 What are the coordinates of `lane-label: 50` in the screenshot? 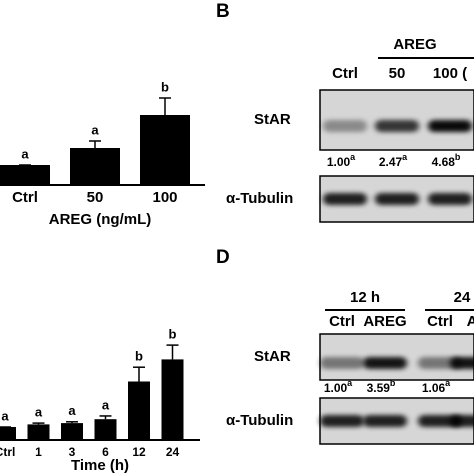 It's located at (397, 73).